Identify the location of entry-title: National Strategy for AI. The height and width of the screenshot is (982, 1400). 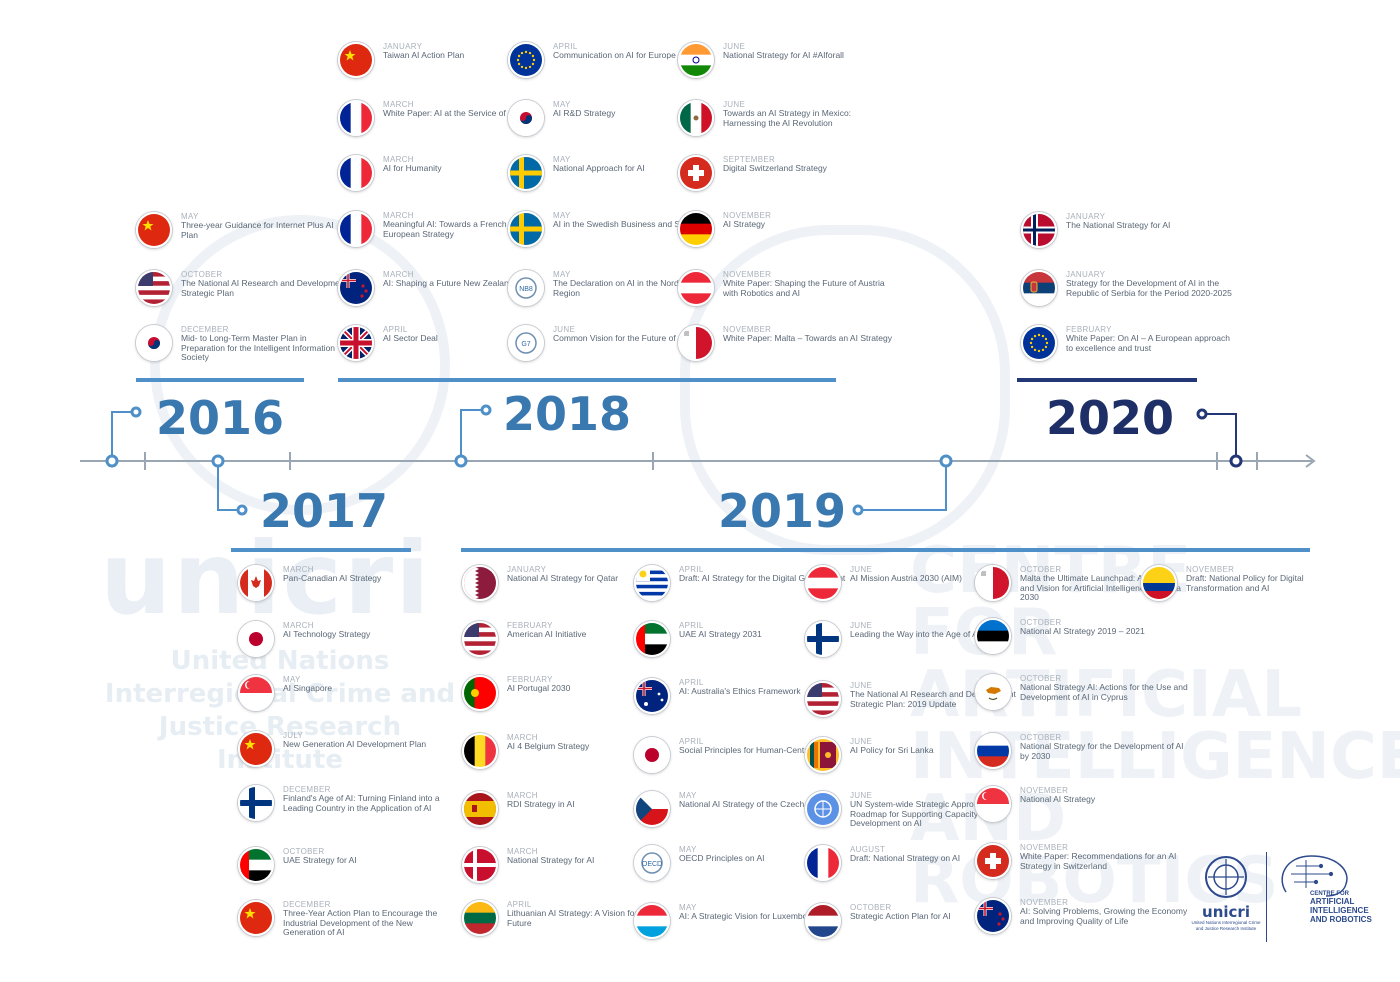
(551, 860).